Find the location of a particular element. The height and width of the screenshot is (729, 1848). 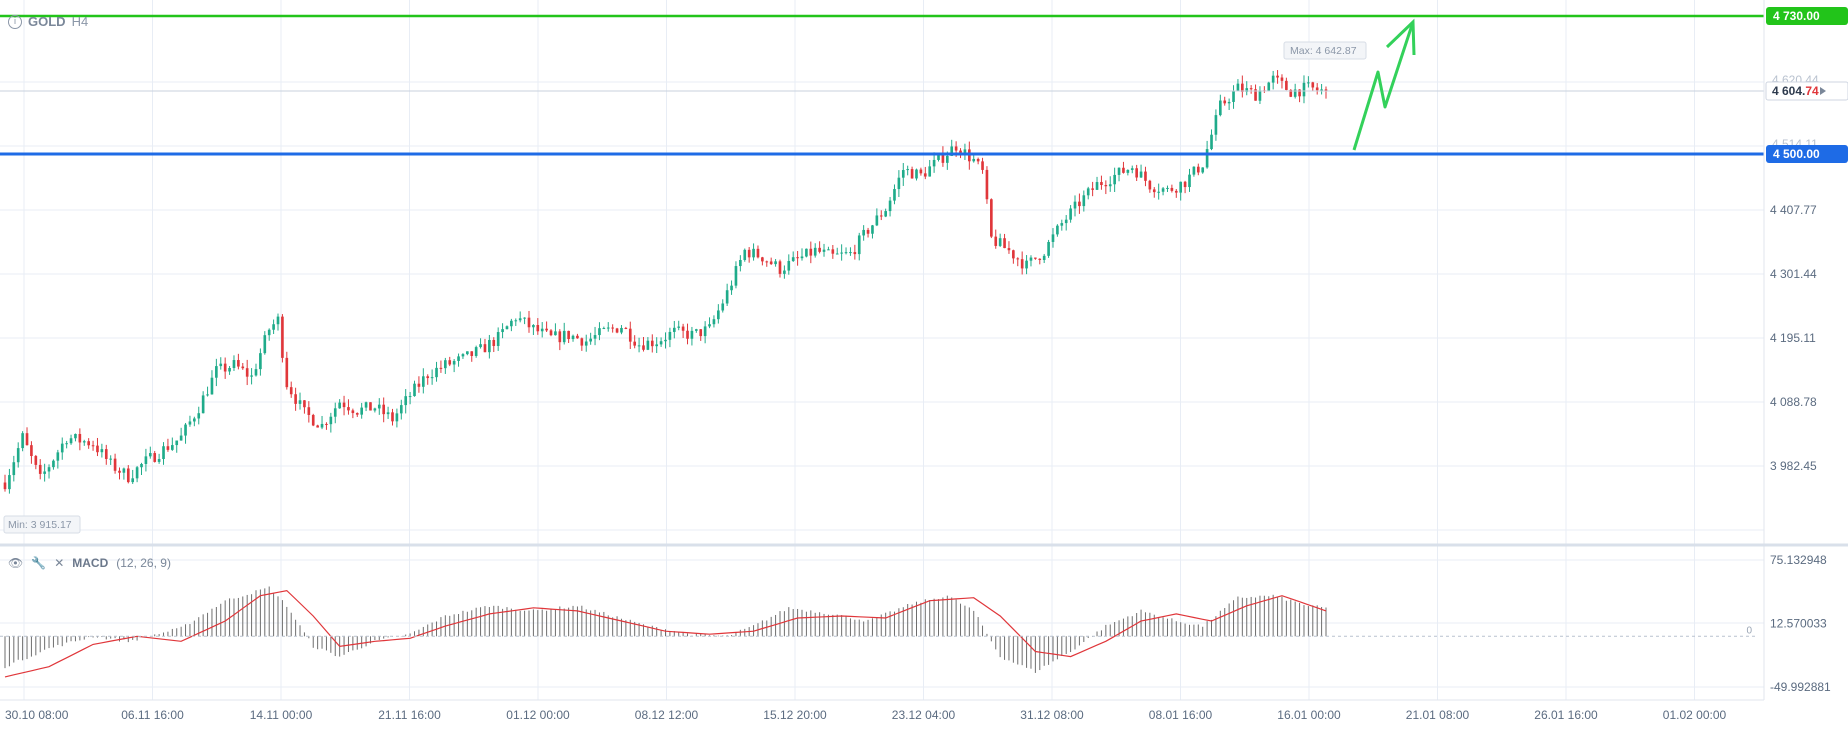

info-icon: i is located at coordinates (15, 21).